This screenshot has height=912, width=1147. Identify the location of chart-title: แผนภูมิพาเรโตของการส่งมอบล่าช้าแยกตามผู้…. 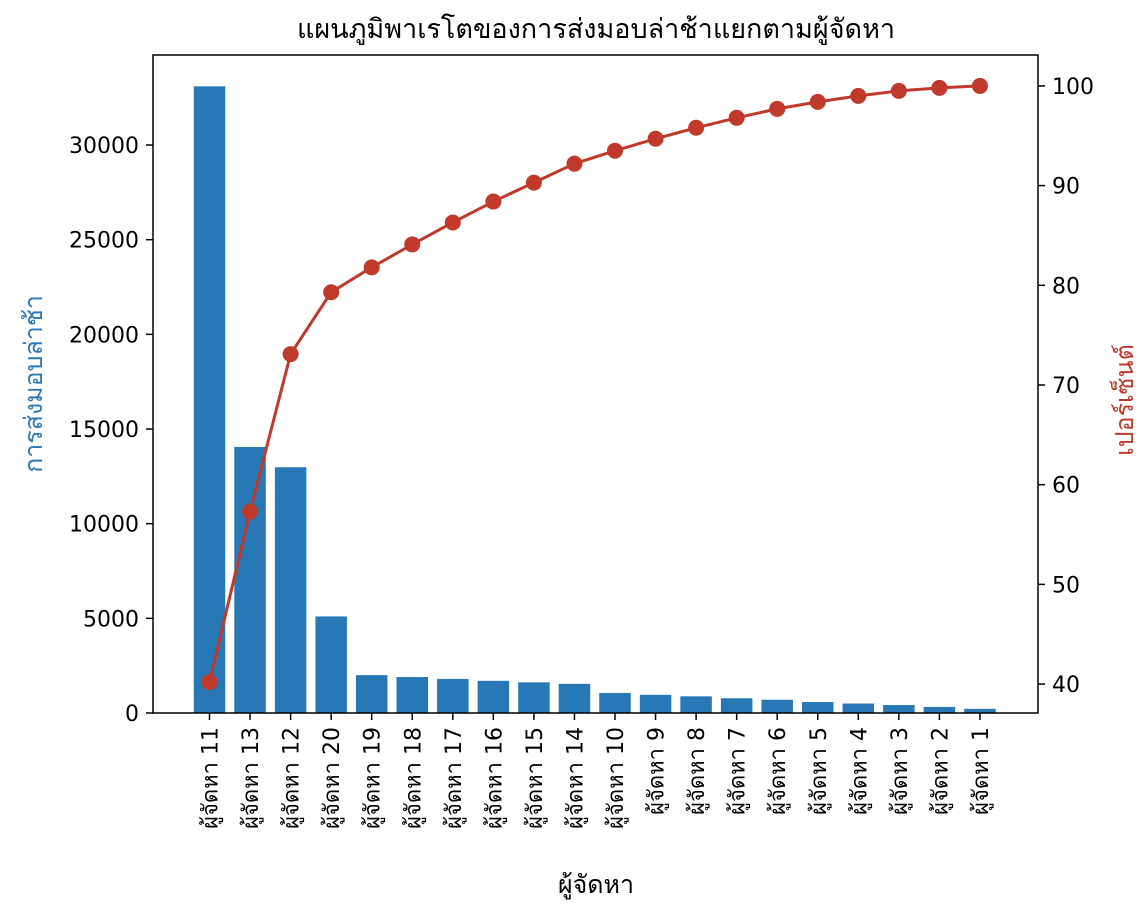
(596, 29).